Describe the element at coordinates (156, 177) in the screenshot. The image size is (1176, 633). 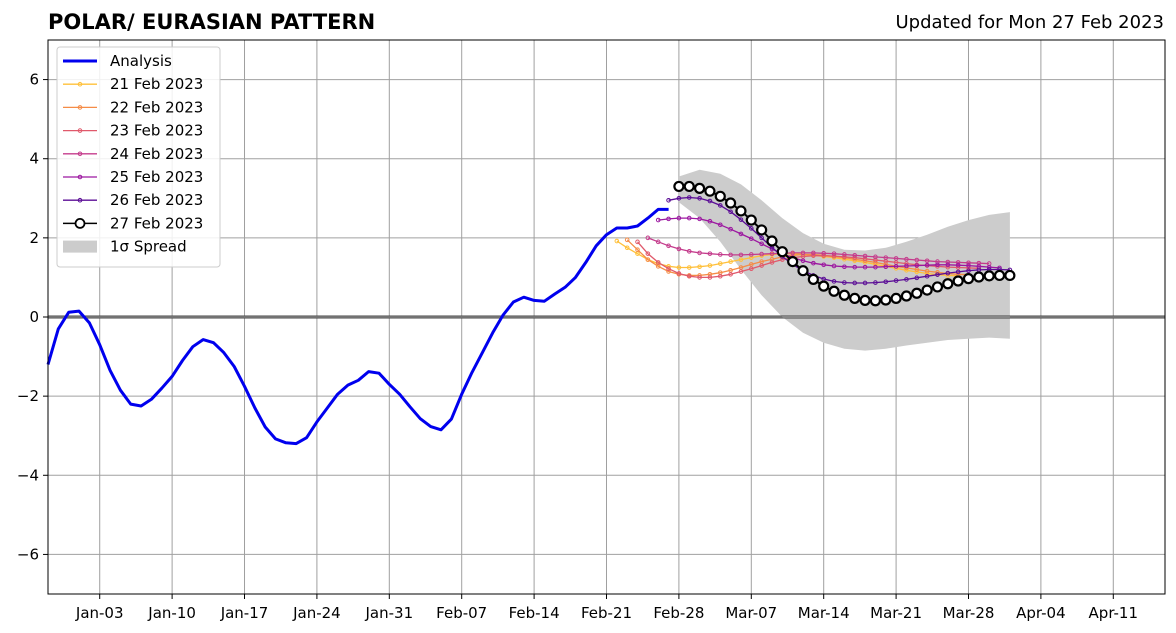
I see `legend-label: 25 Feb 2023` at that location.